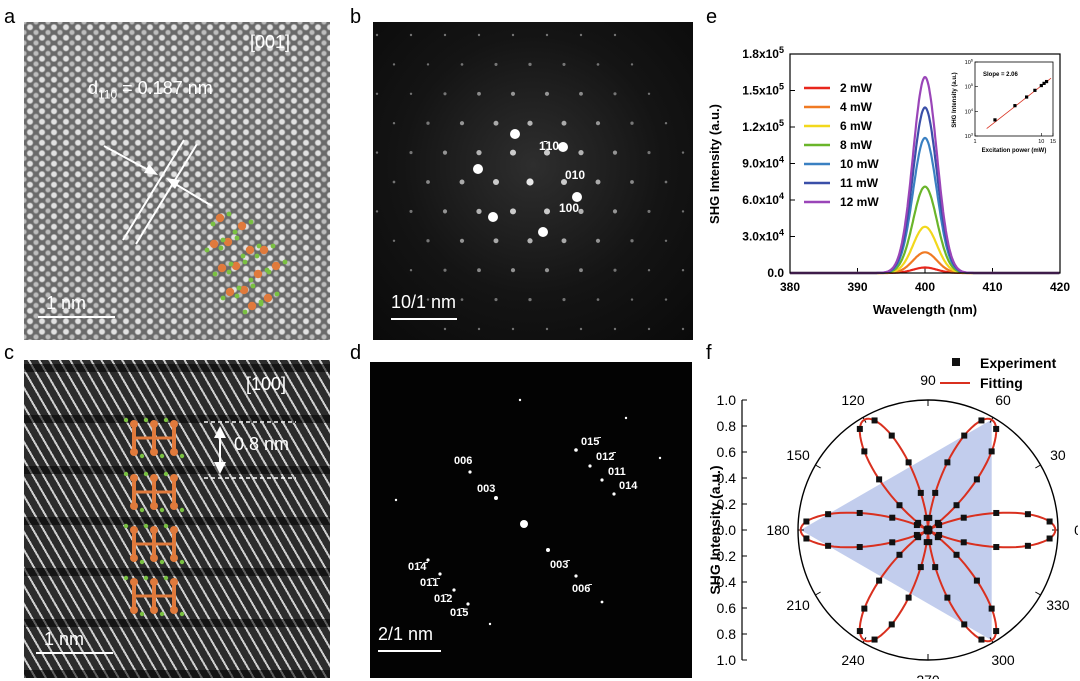  I want to click on spectra-x-tick-label: 410, so click(992, 287).